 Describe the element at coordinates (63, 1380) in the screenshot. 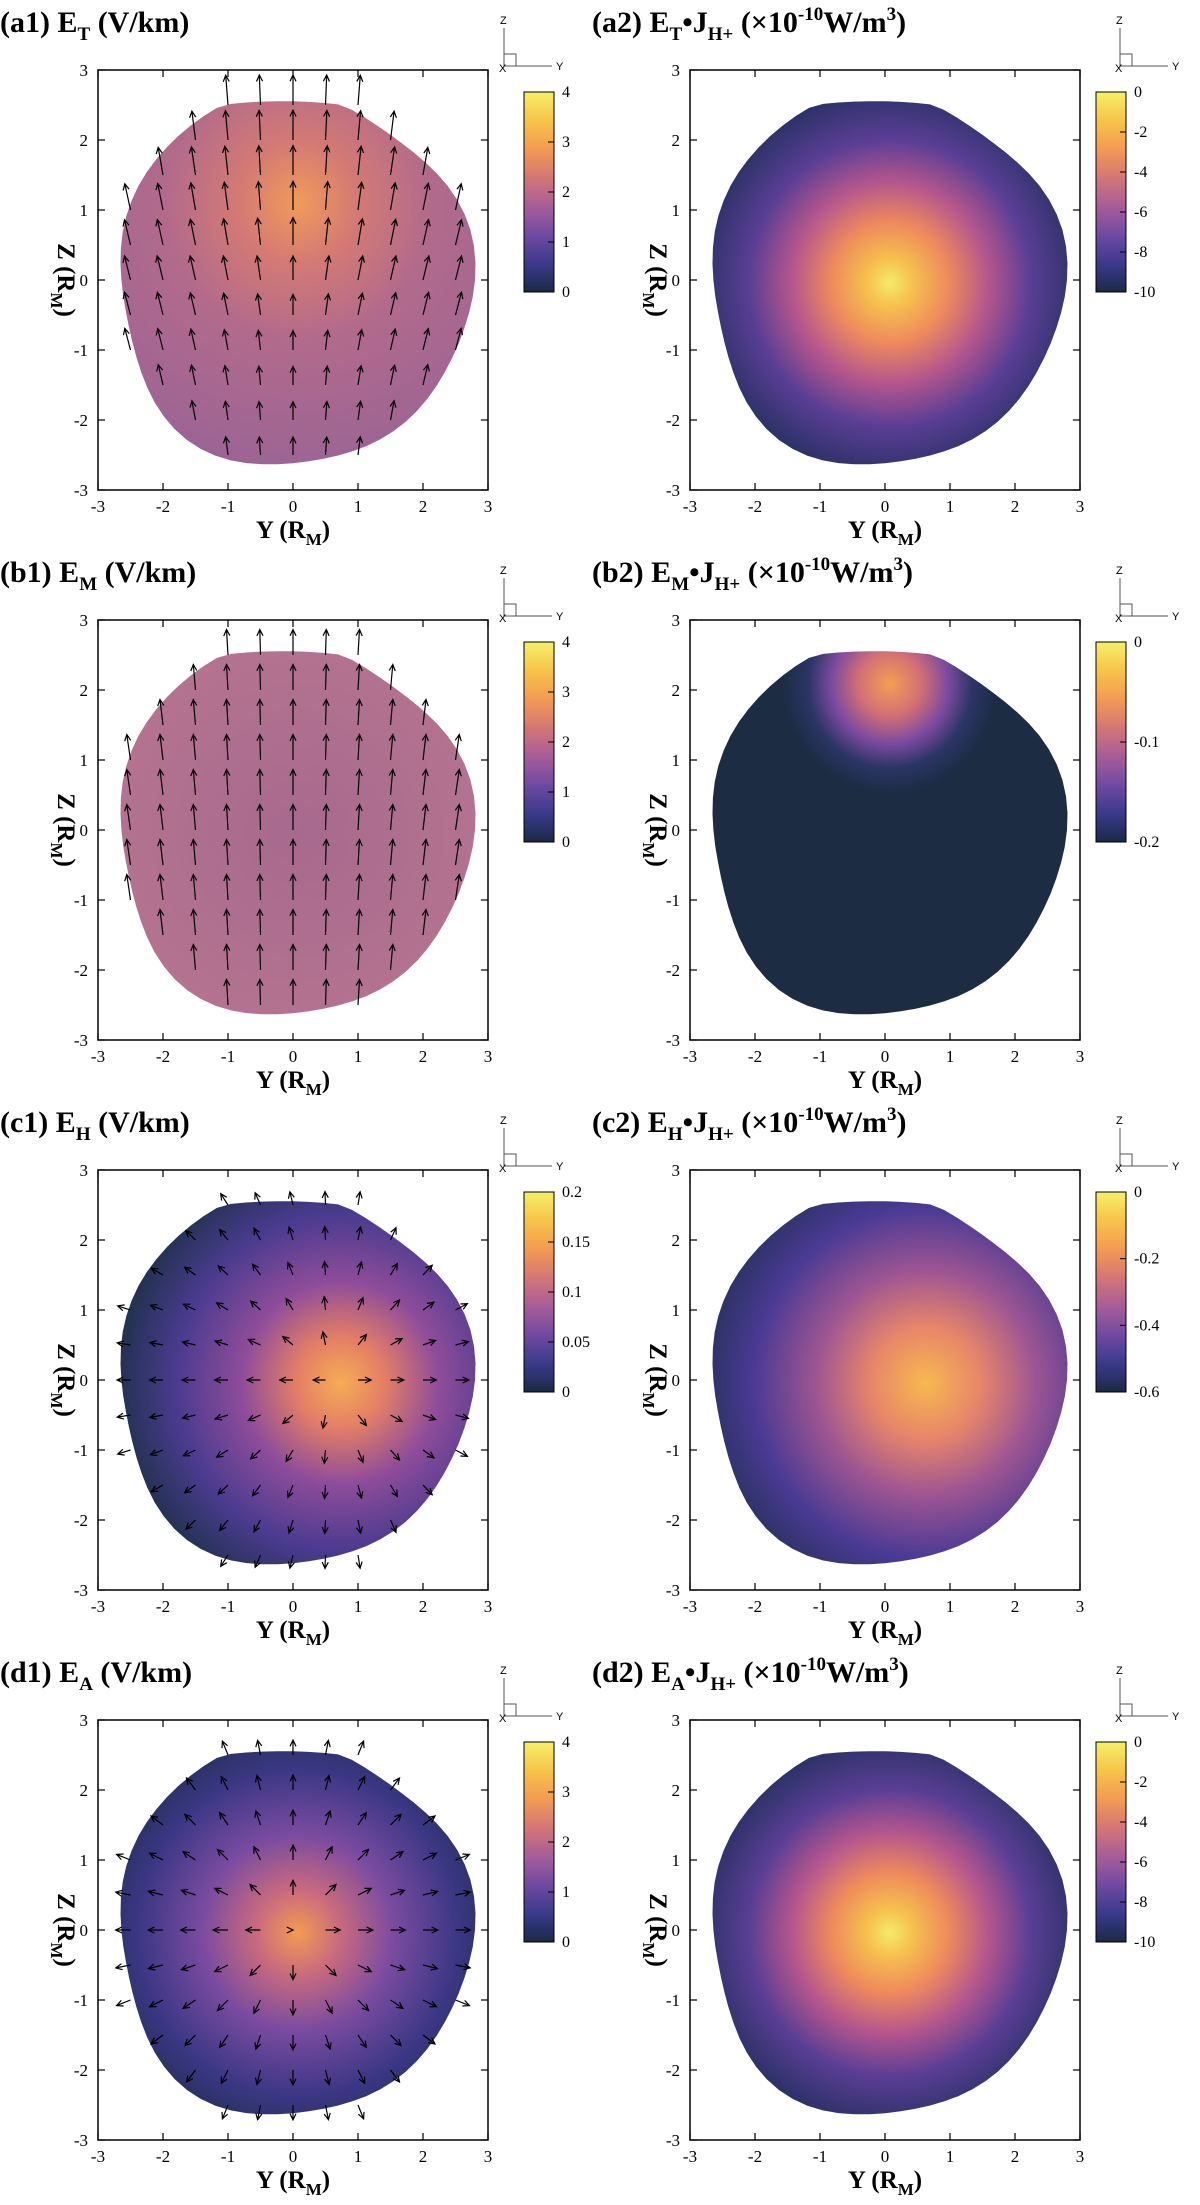

I see `y-axis-label: Z (RM)` at that location.